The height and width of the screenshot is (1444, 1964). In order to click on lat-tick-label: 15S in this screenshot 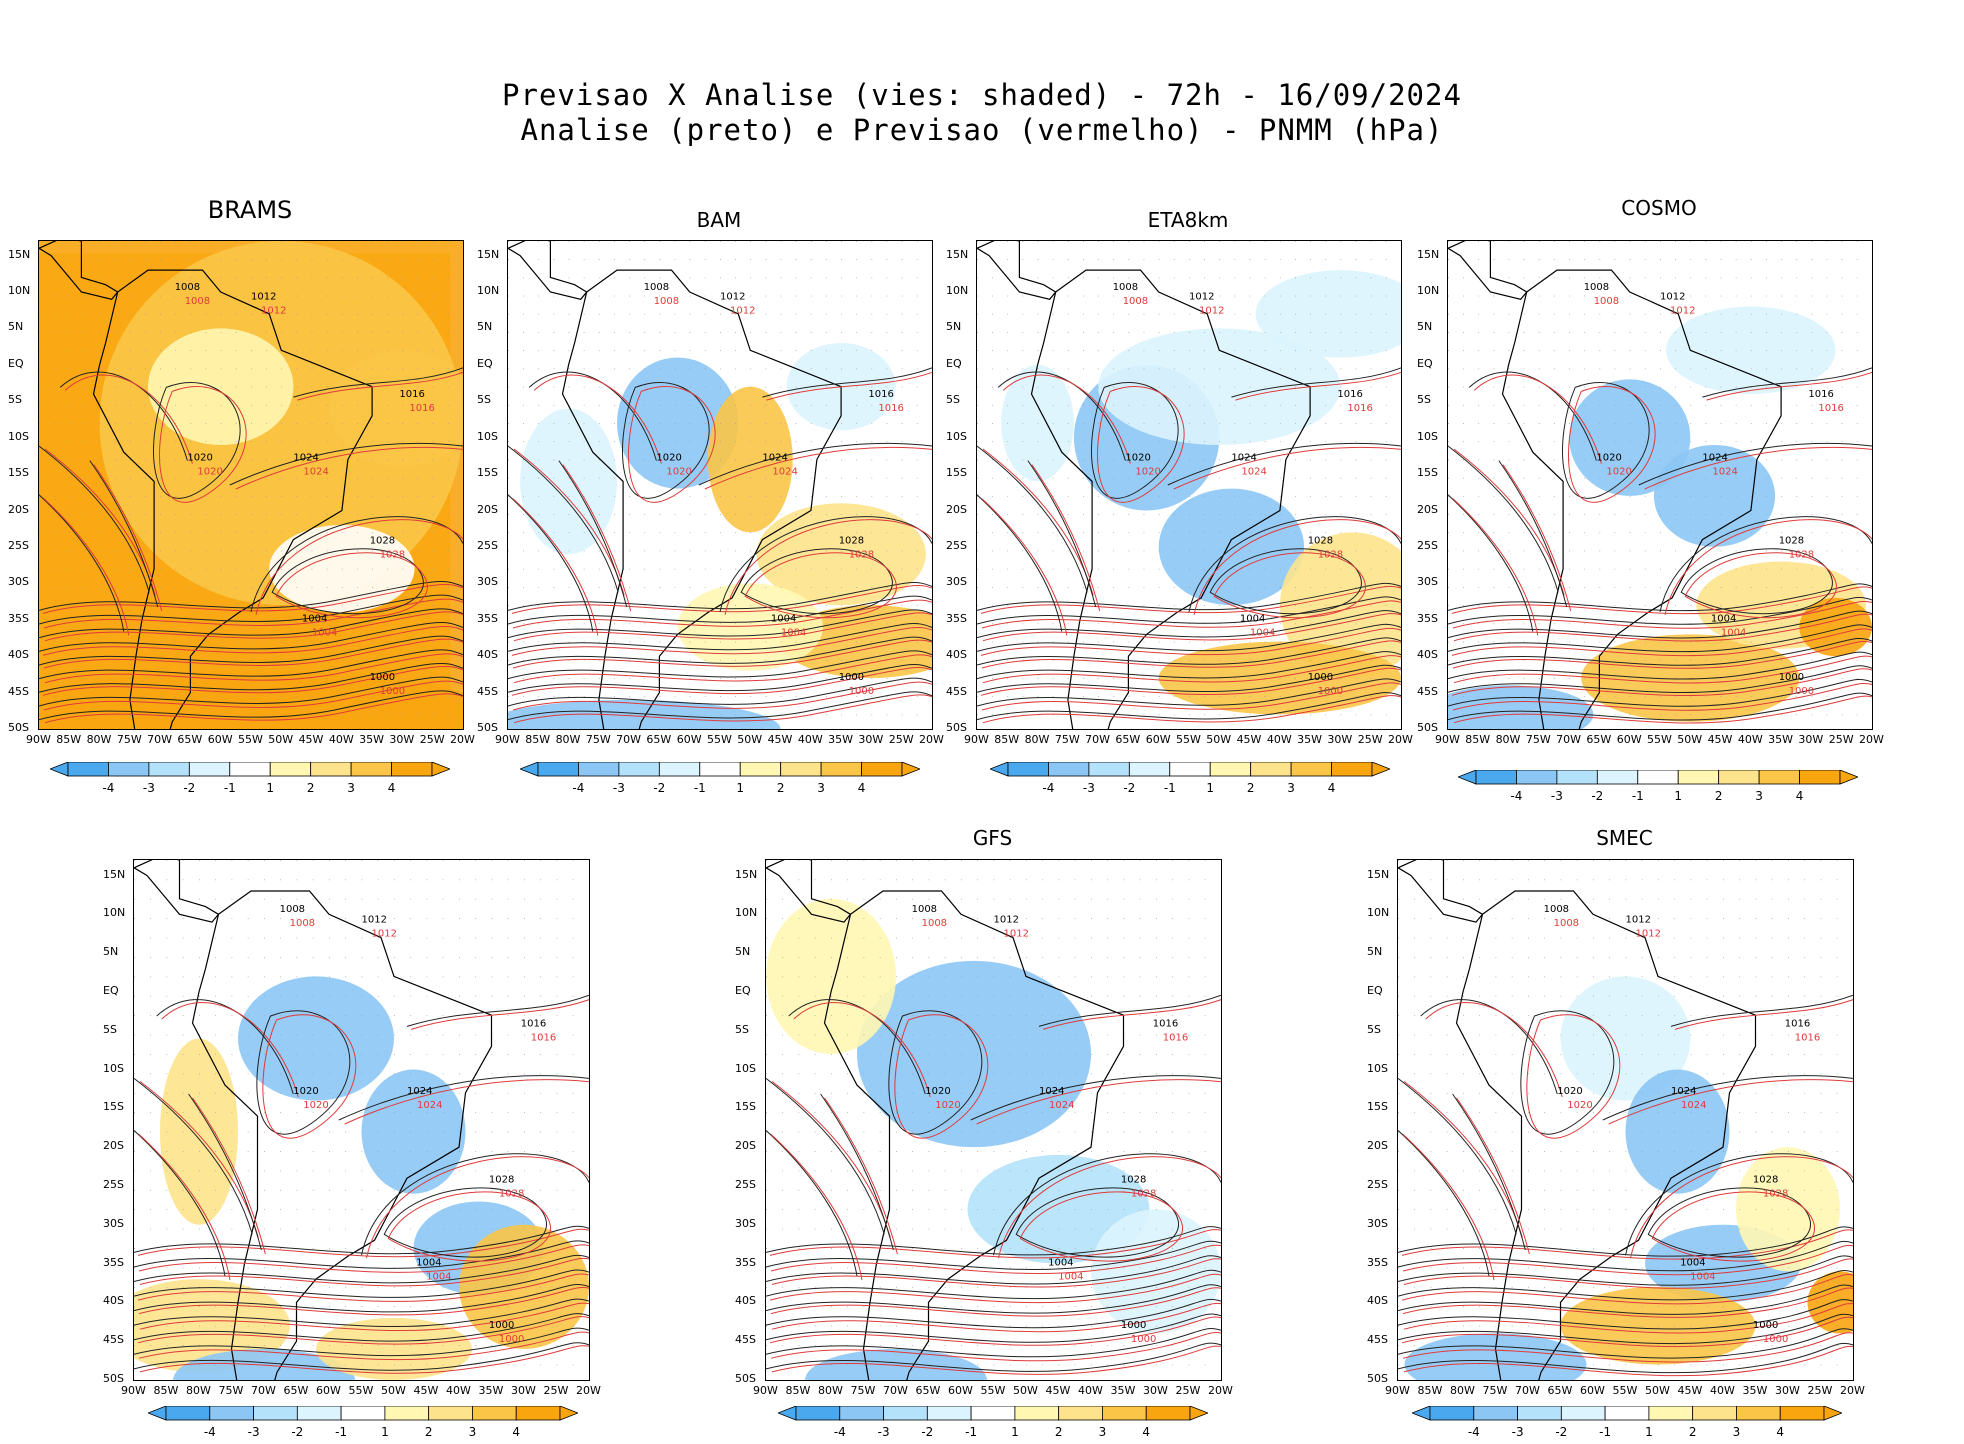, I will do `click(1427, 472)`.